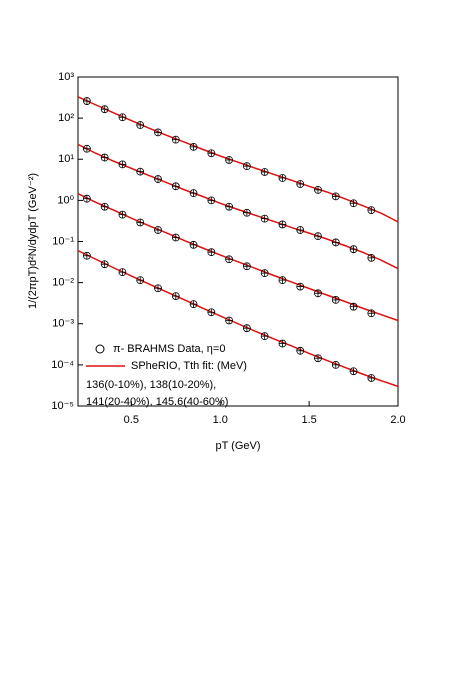 This screenshot has height=674, width=463. I want to click on y-tick-label: 10⁻⁴, so click(62, 365).